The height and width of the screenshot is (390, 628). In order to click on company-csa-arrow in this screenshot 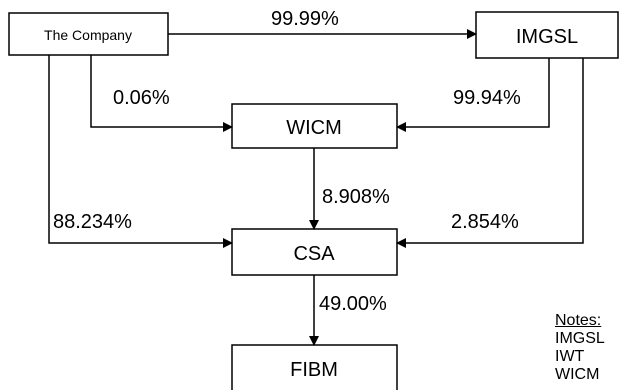, I will do `click(140, 151)`.